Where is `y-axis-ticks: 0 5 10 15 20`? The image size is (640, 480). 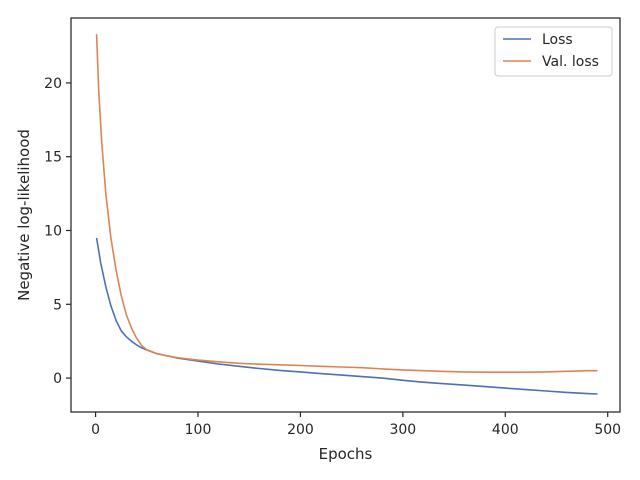
y-axis-ticks: 0 5 10 15 20 is located at coordinates (57, 231).